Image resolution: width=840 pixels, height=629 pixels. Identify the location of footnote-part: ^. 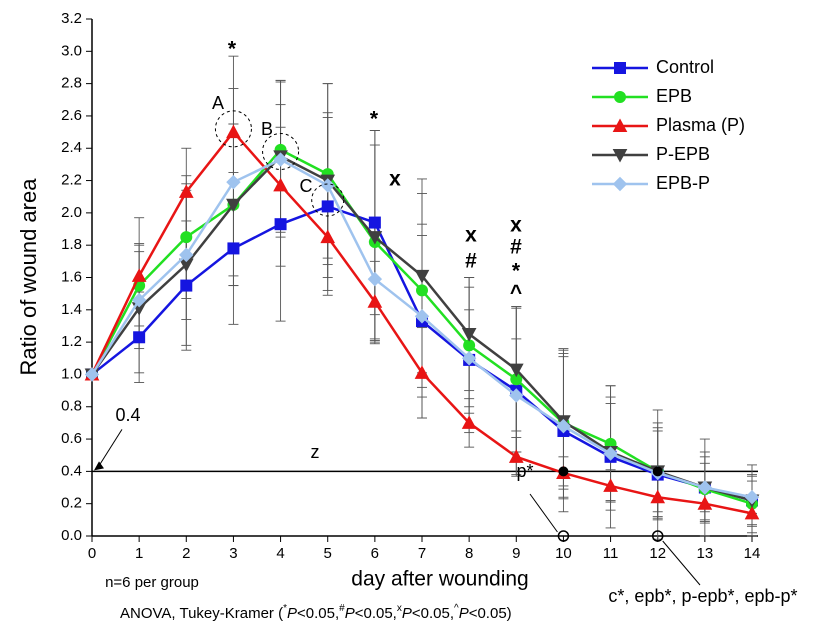
(456, 608).